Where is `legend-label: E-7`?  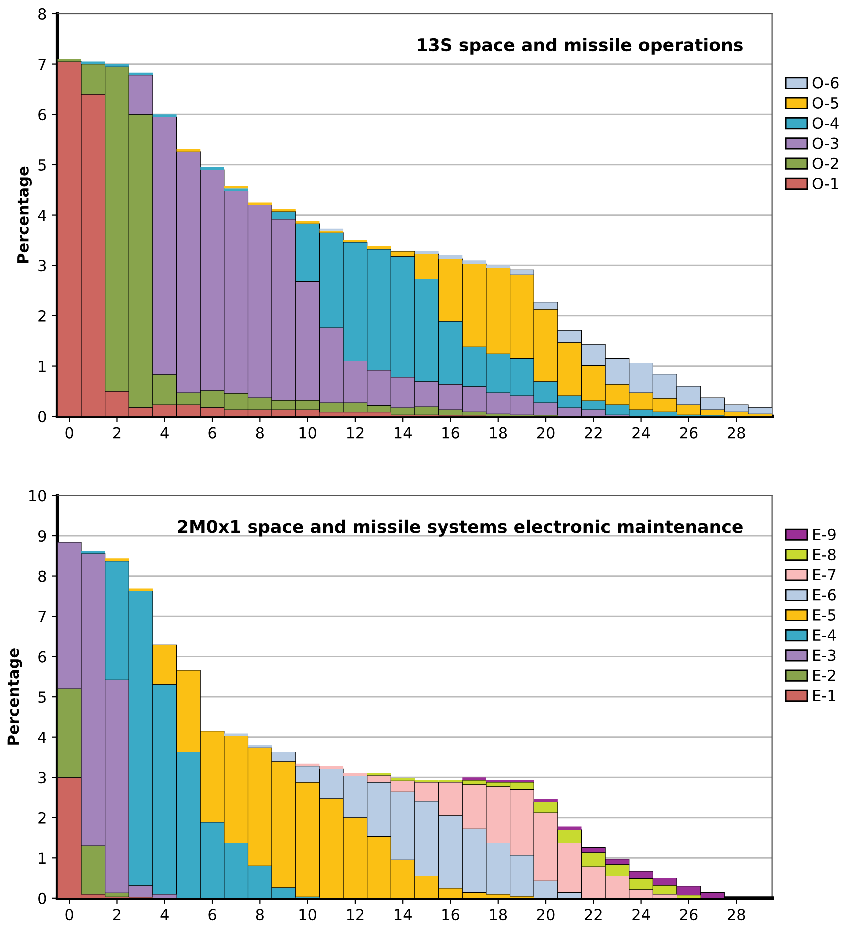 legend-label: E-7 is located at coordinates (825, 575).